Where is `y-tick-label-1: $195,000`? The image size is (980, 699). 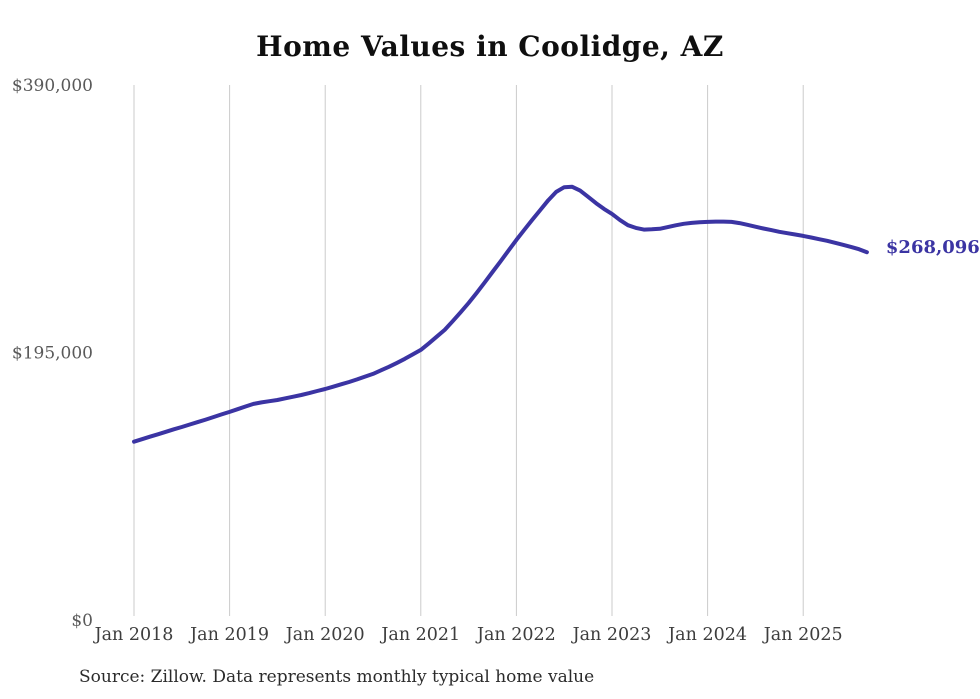
y-tick-label-1: $195,000 is located at coordinates (52, 354).